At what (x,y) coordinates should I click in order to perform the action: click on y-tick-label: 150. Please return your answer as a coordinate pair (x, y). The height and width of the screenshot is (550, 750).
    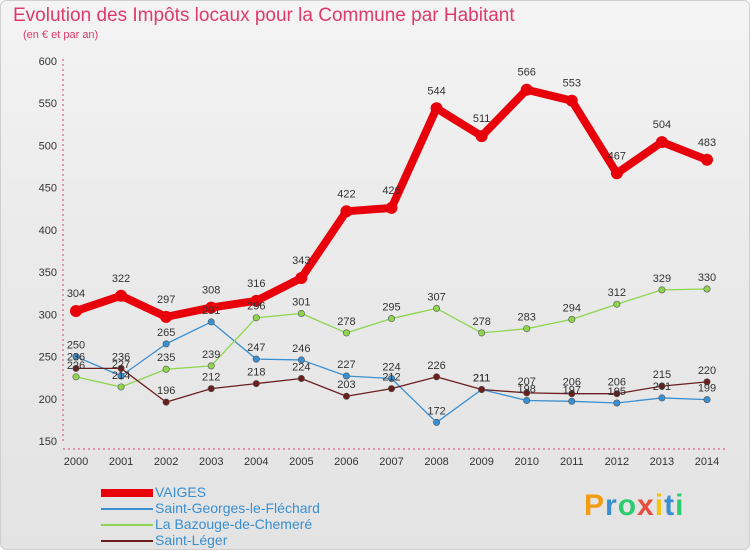
    Looking at the image, I should click on (48, 442).